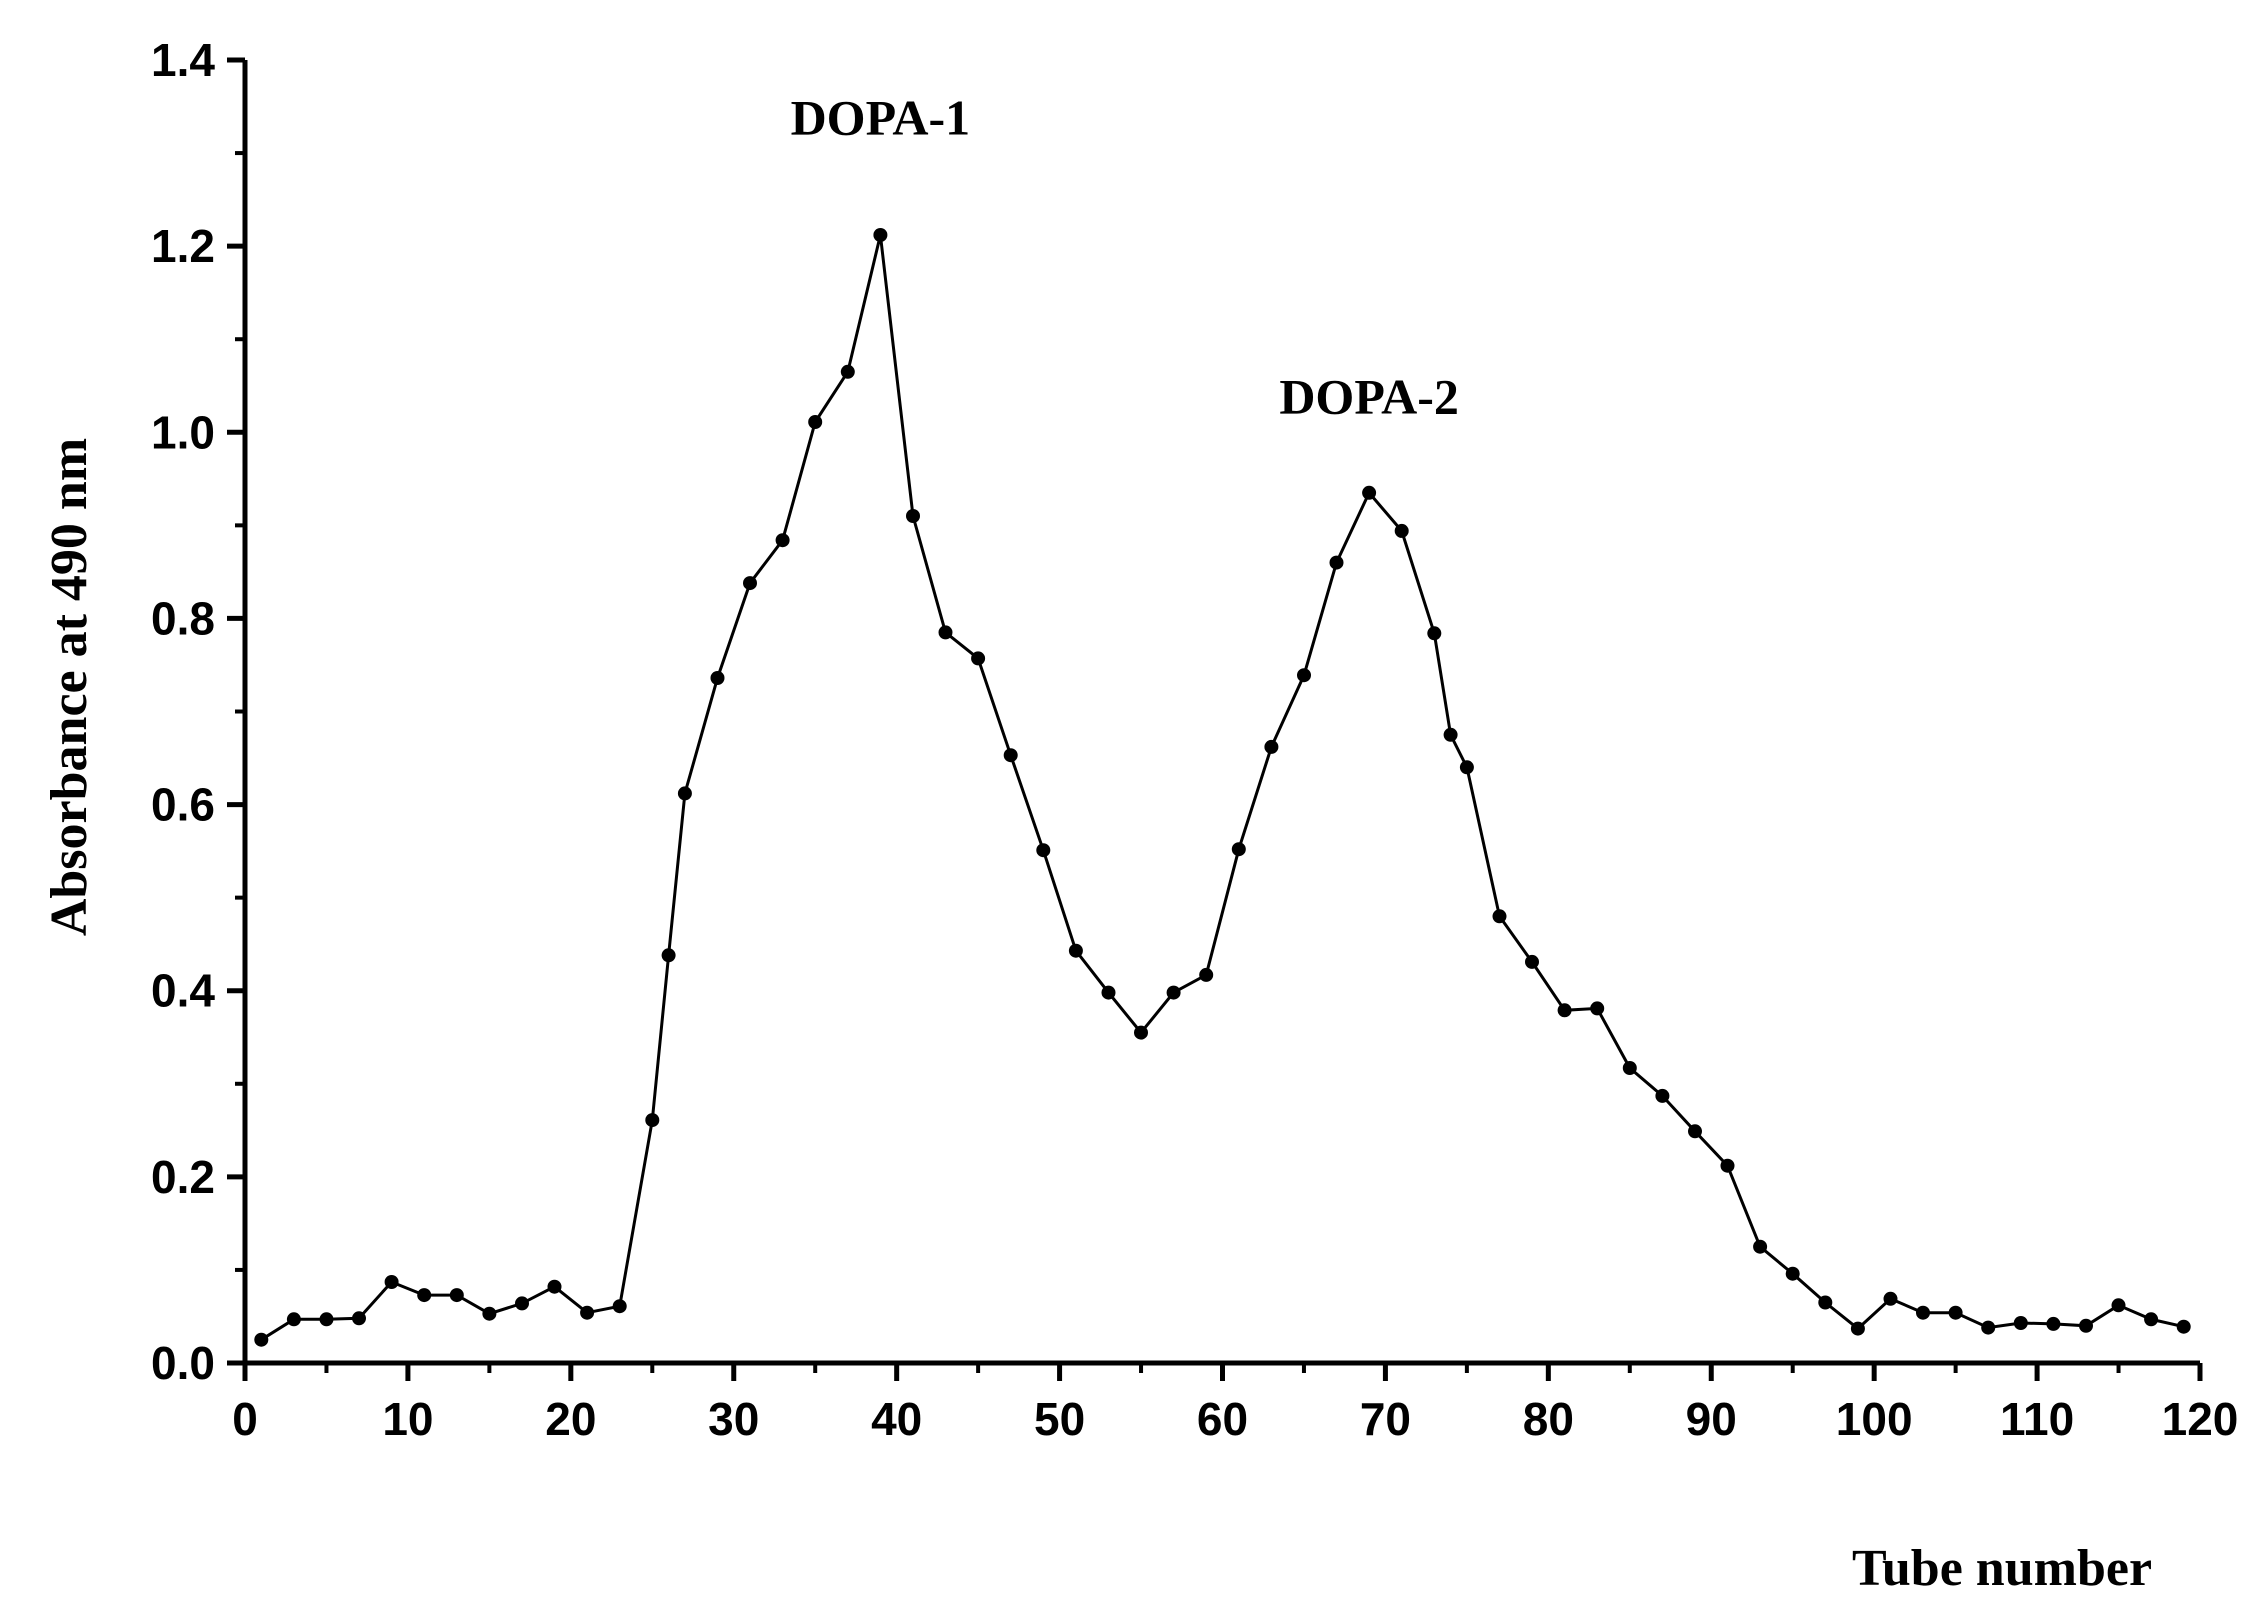 The height and width of the screenshot is (1618, 2268). Describe the element at coordinates (183, 618) in the screenshot. I see `y-tick-label: 0.8` at that location.